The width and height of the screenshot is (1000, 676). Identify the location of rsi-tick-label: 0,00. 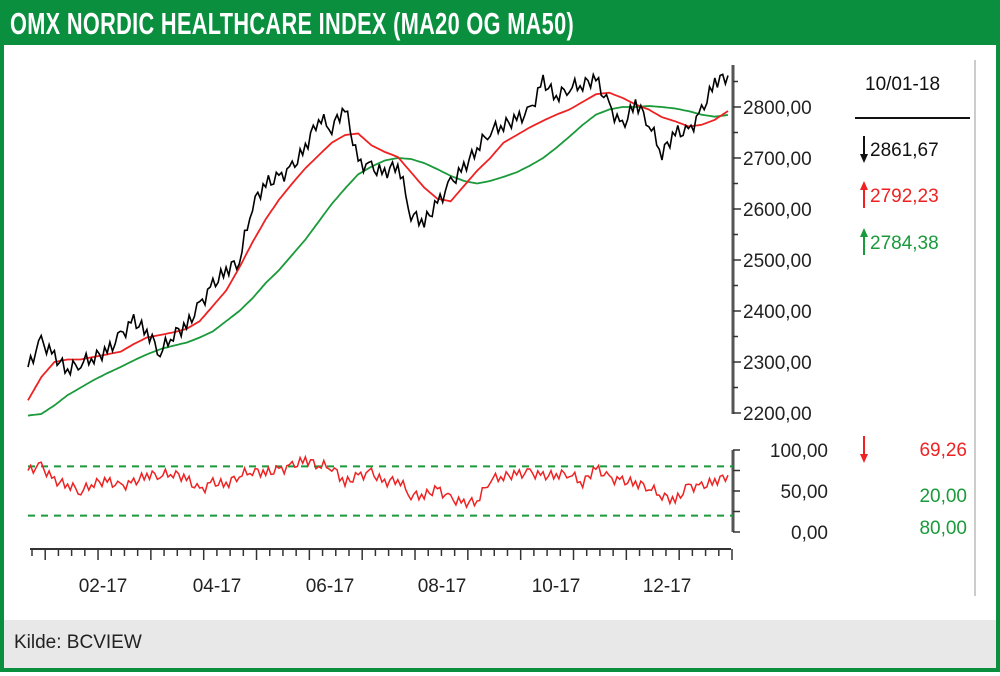
(809, 533).